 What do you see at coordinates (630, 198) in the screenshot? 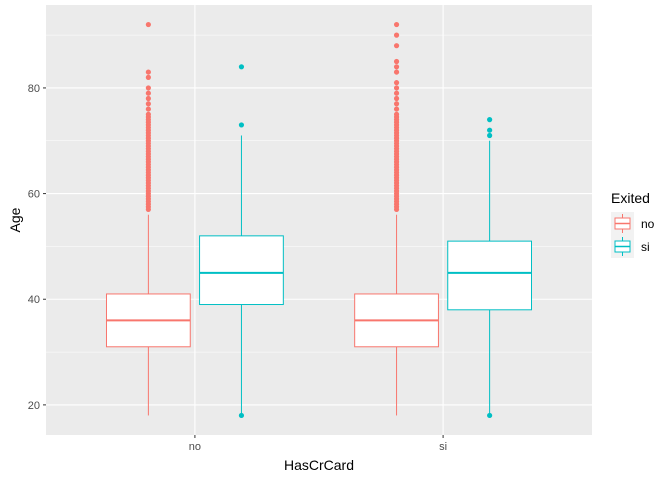
I see `legend-title: Exited` at bounding box center [630, 198].